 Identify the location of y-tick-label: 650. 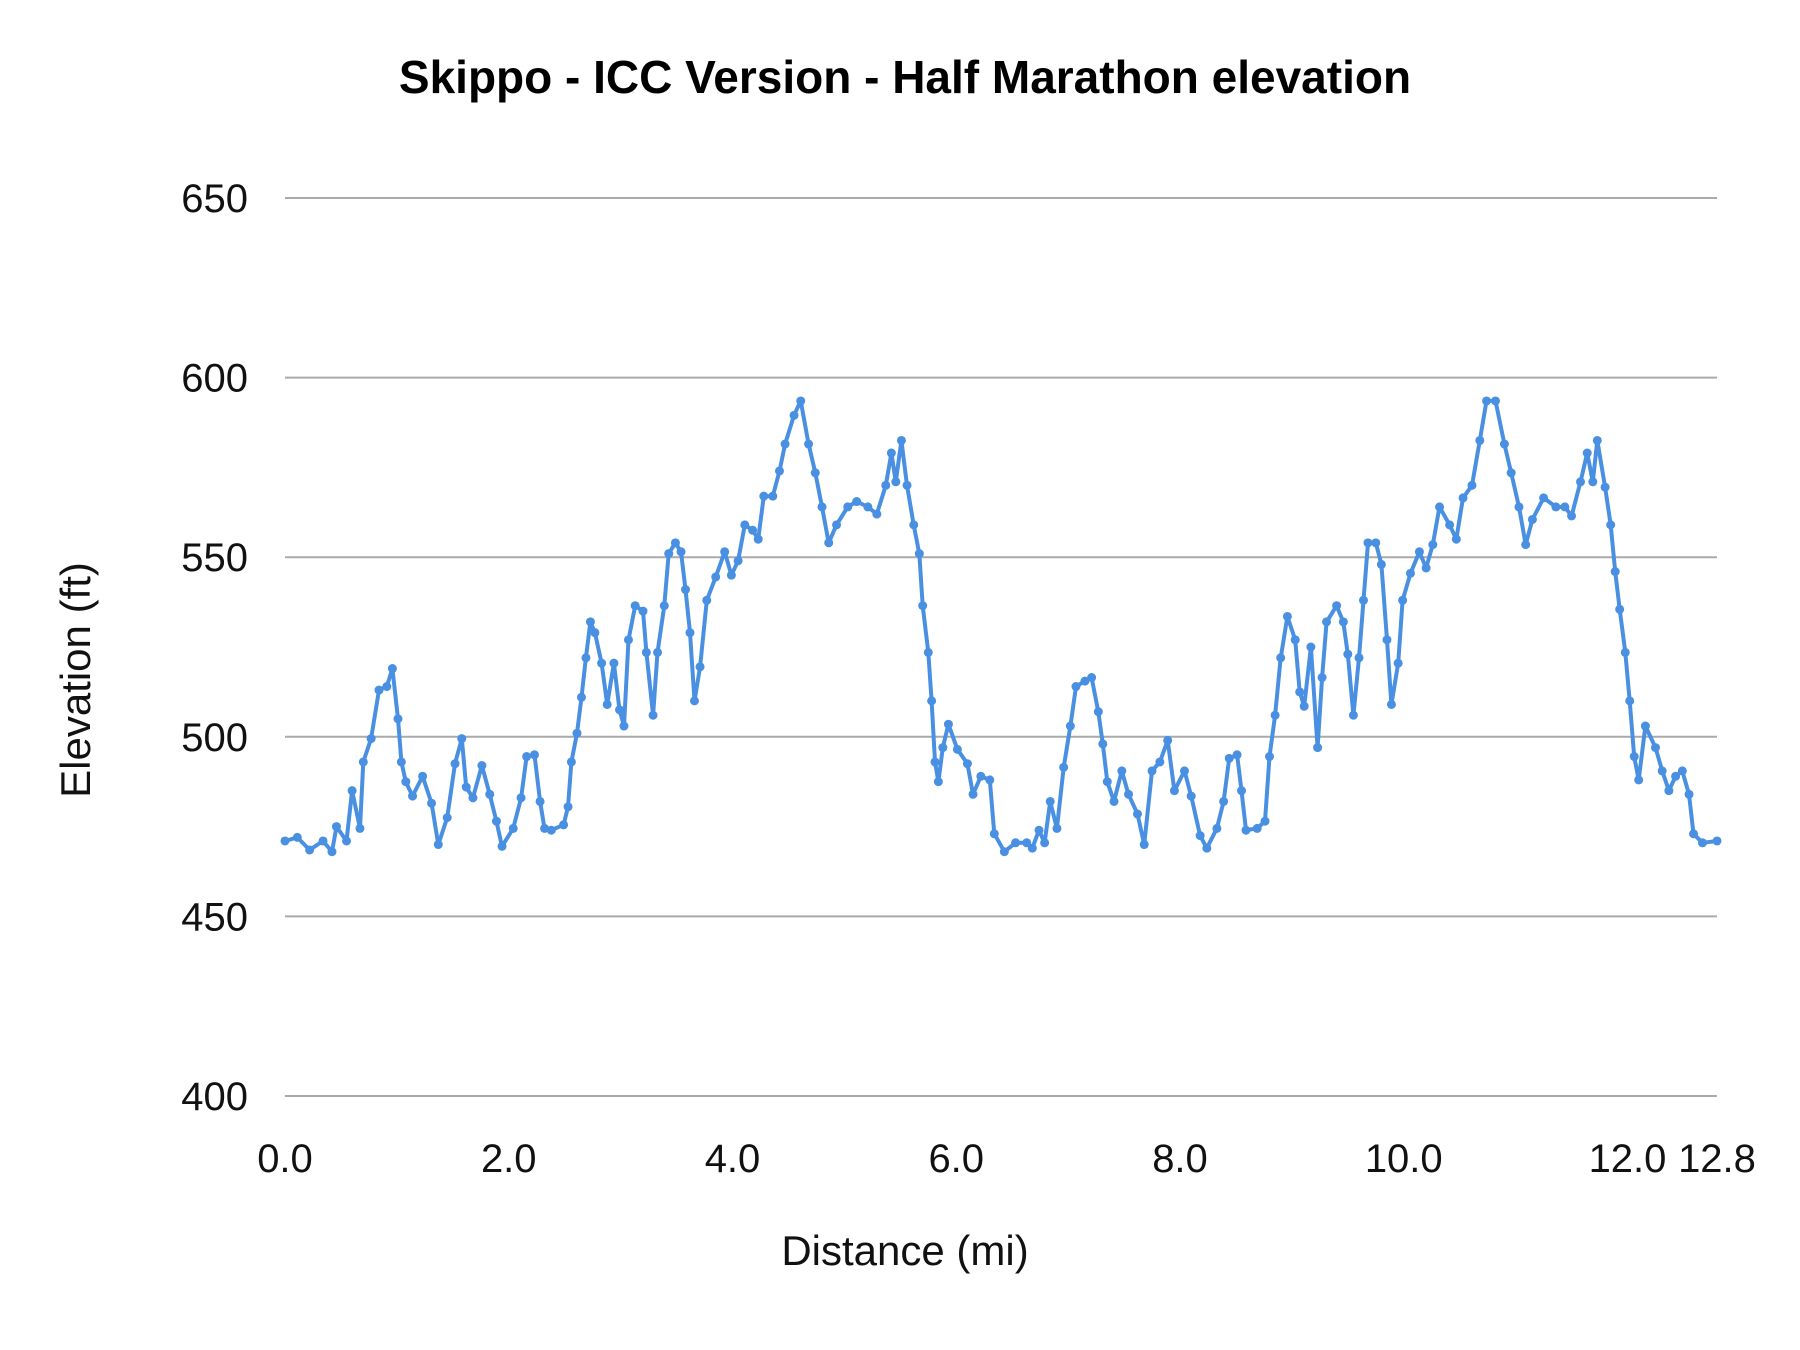
(214, 199).